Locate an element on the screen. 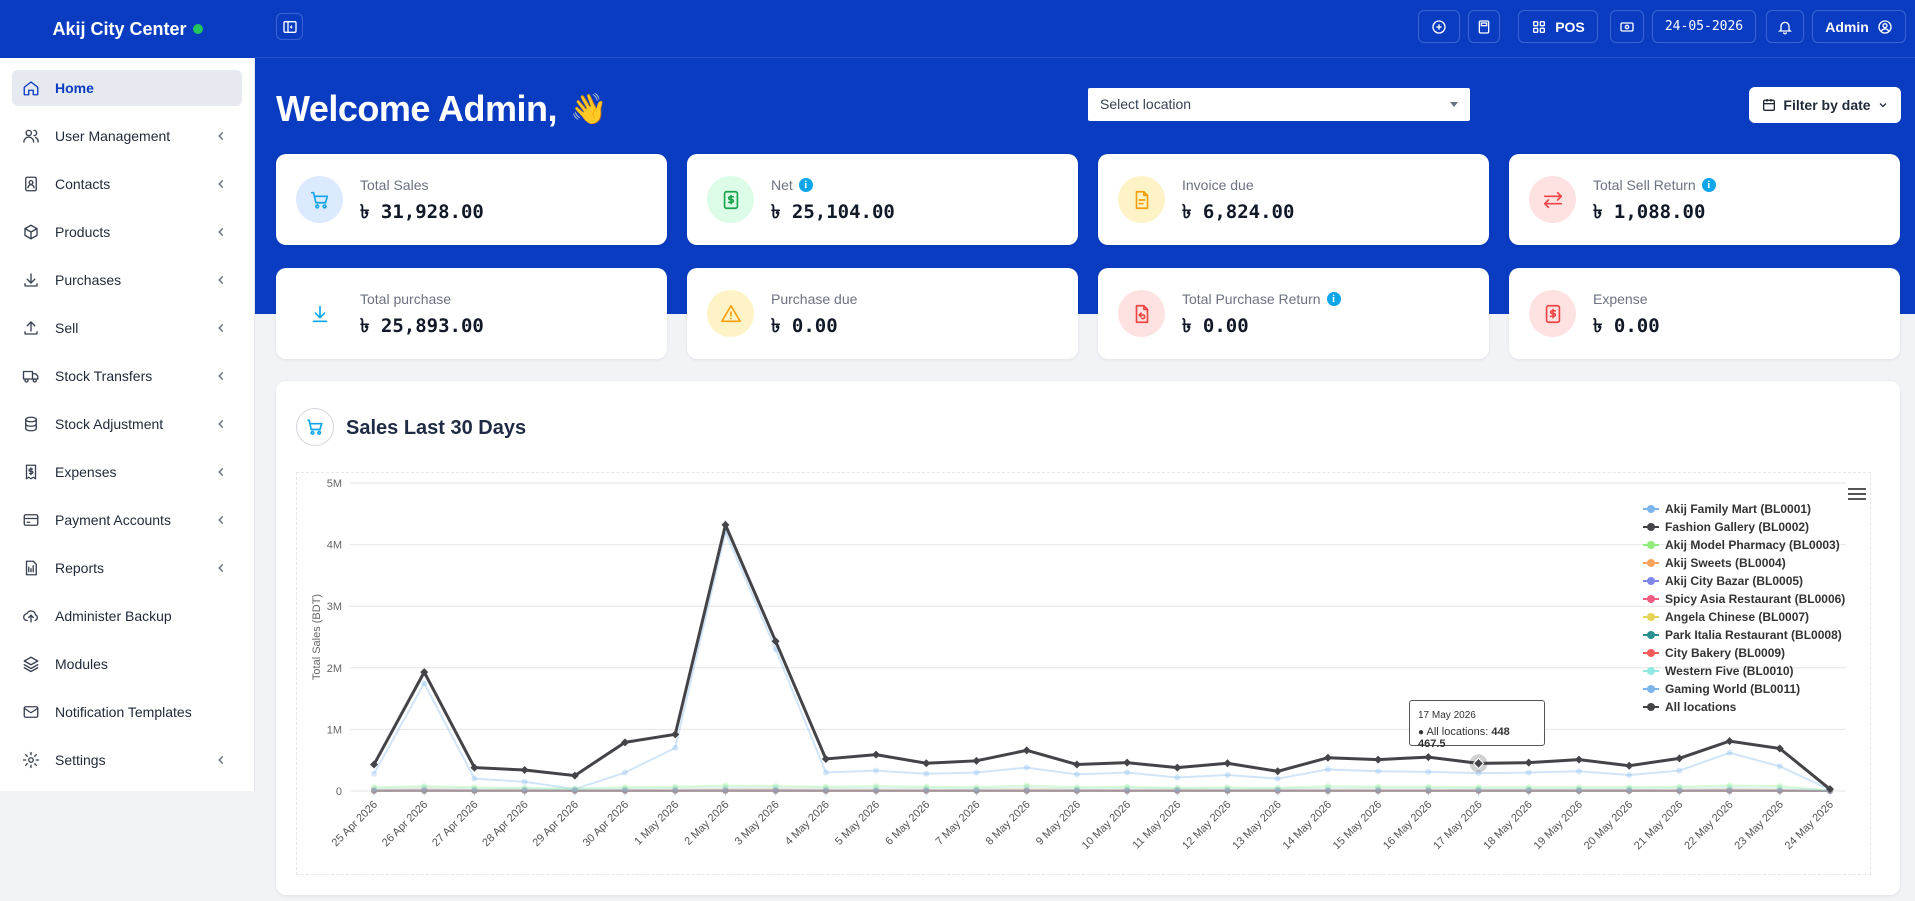 This screenshot has width=1915, height=901. sidebar-item-sell: Sell is located at coordinates (127, 328).